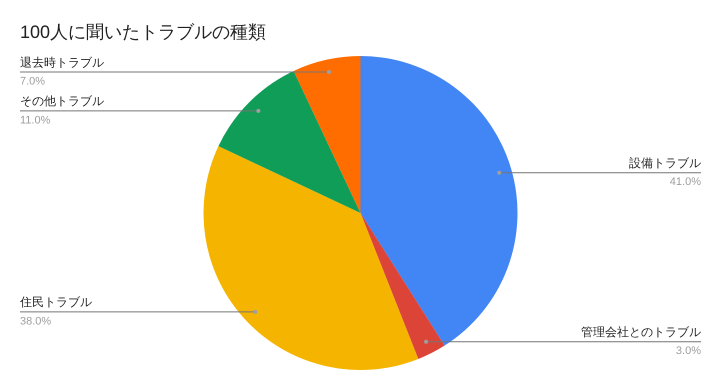 This screenshot has height=390, width=721. What do you see at coordinates (55, 302) in the screenshot?
I see `slice-label: 住民トラブル` at bounding box center [55, 302].